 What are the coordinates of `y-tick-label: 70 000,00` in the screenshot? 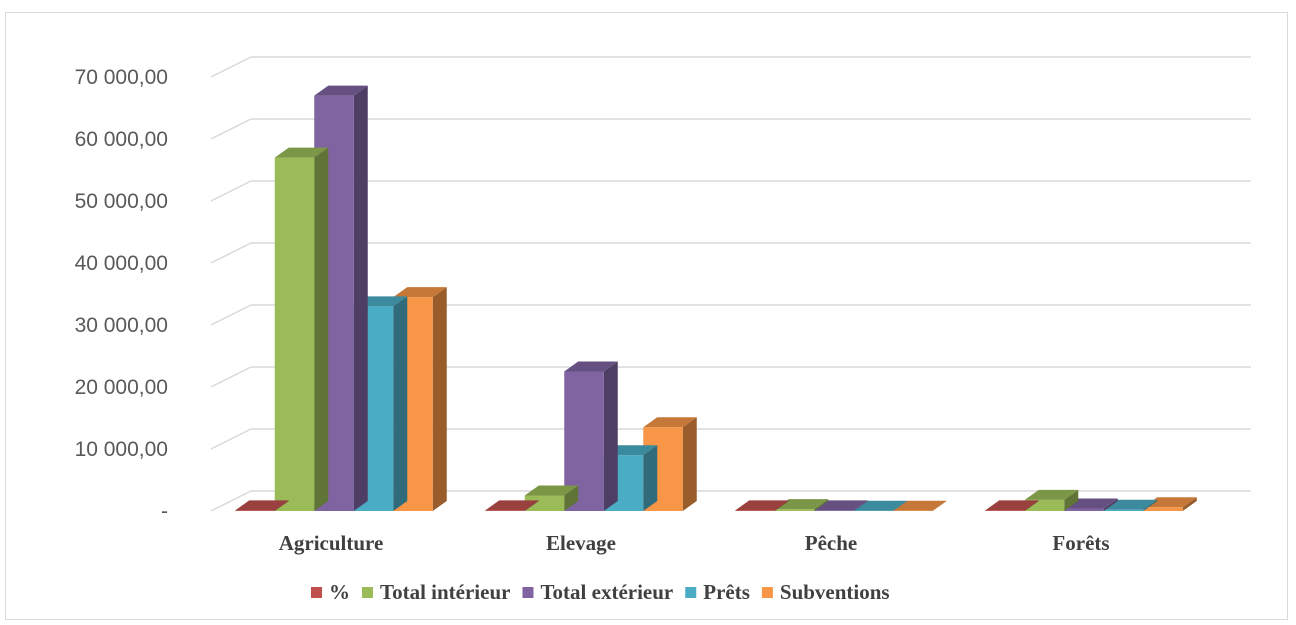 It's located at (121, 77).